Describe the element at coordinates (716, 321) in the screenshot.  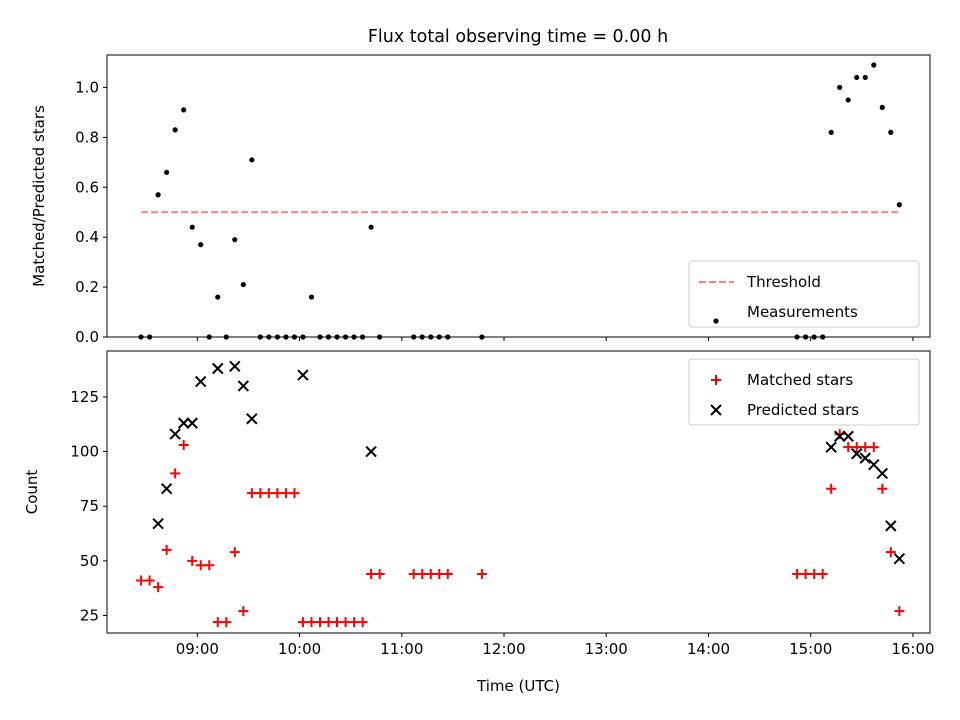
I see `legend-dot-marker` at that location.